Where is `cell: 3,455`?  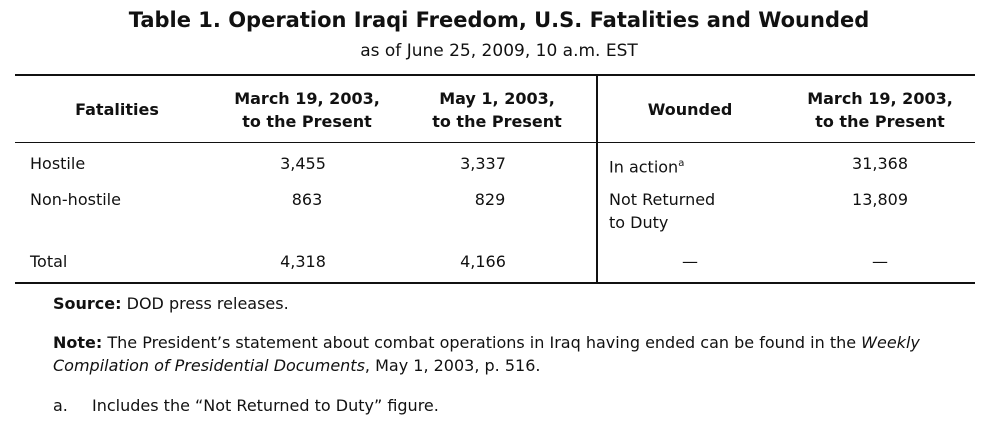 cell: 3,455 is located at coordinates (303, 163).